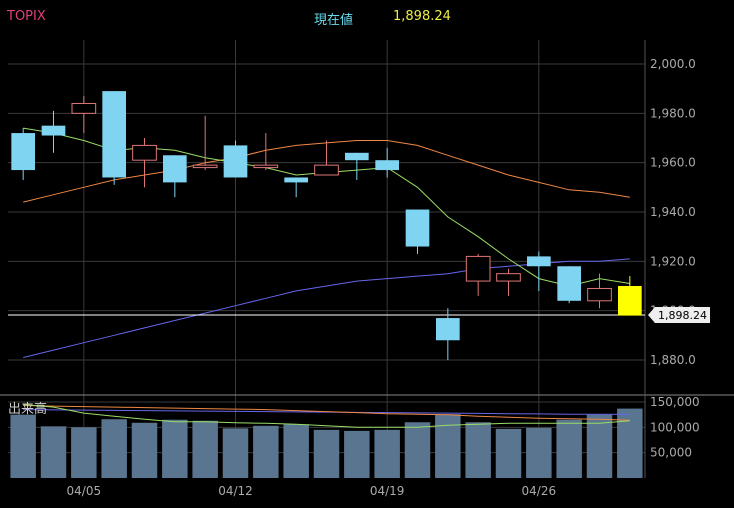 The height and width of the screenshot is (508, 734). What do you see at coordinates (326, 413) in the screenshot?
I see `volume-ma-mid-line` at bounding box center [326, 413].